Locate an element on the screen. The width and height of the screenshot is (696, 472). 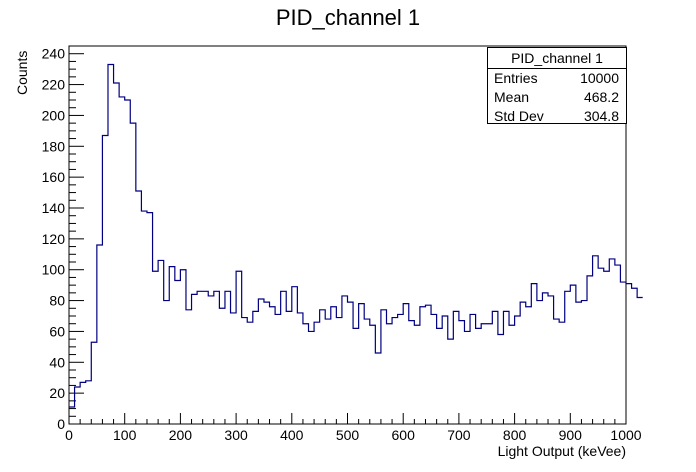
y-tick-label: 0 is located at coordinates (61, 424).